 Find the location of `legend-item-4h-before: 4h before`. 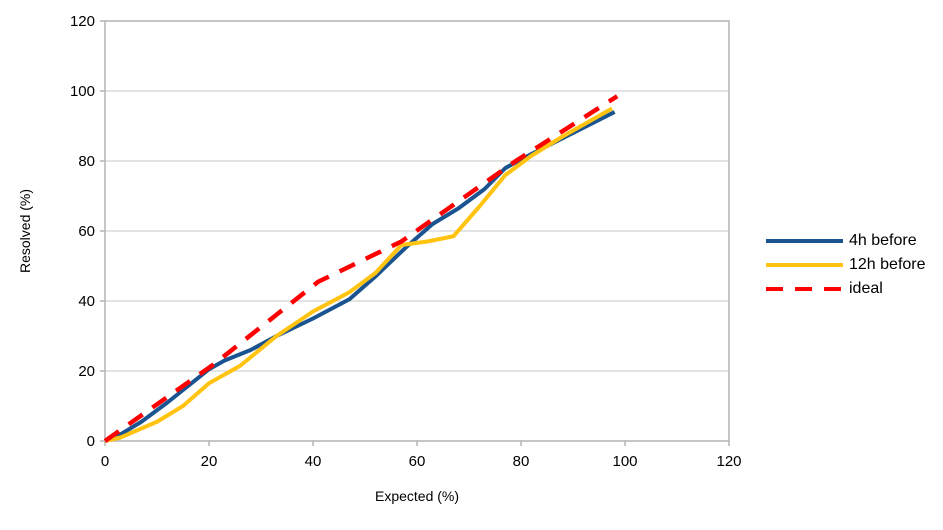

legend-item-4h-before: 4h before is located at coordinates (846, 241).